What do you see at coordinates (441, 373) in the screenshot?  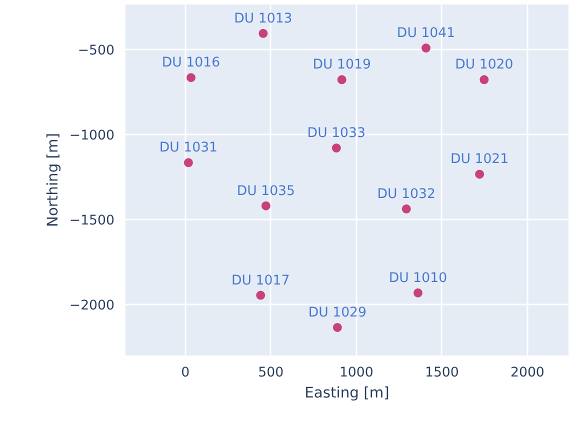 I see `x-tick-label: 1500` at bounding box center [441, 373].